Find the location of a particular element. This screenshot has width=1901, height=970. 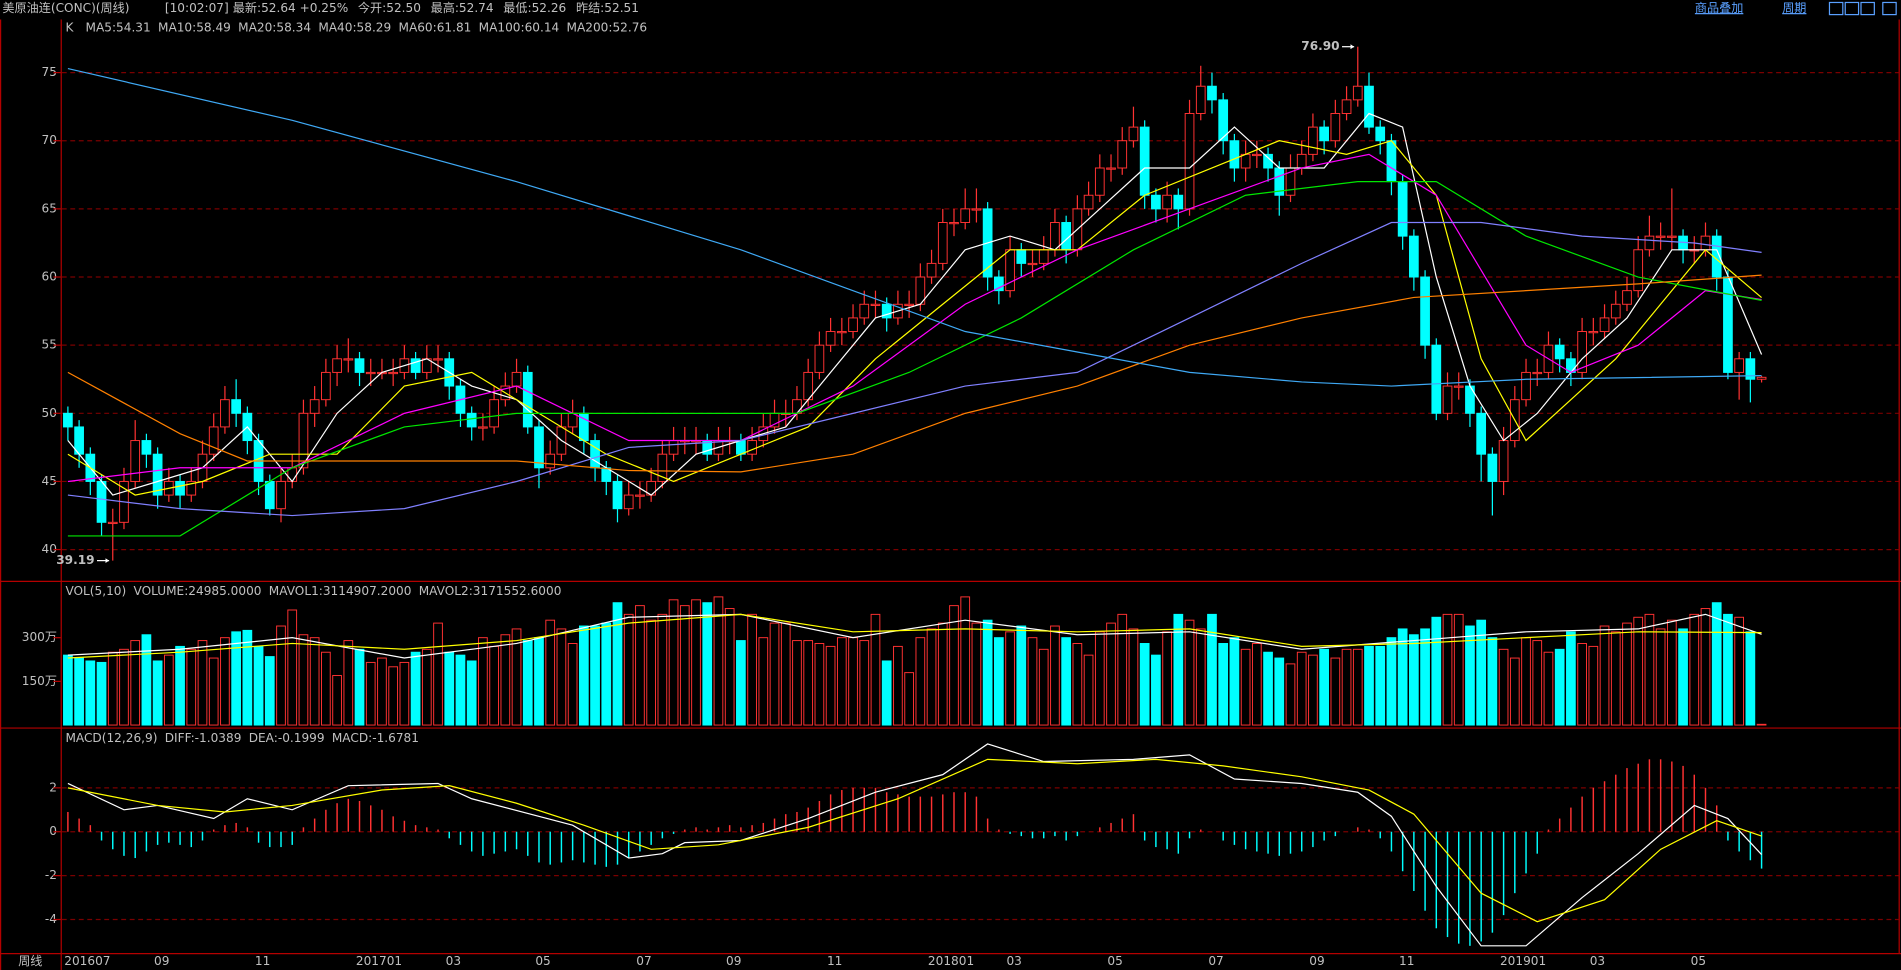

y-tick-label: -2 is located at coordinates (51, 875).